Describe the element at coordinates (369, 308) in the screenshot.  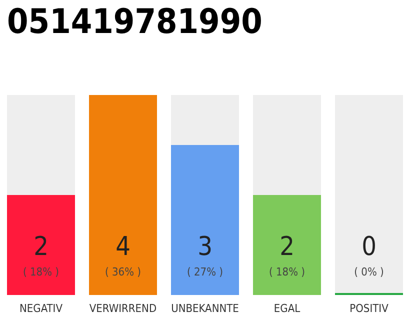
I see `x-tick-label: POSITIV` at that location.